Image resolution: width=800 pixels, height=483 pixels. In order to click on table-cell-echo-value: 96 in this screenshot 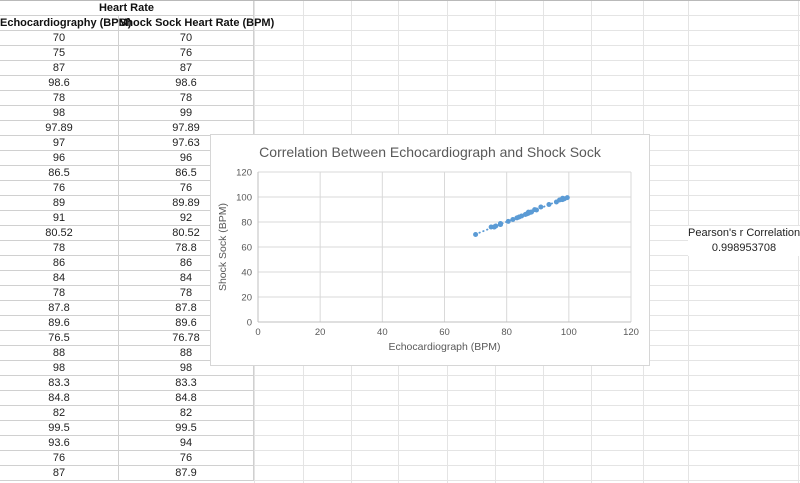, I will do `click(59, 158)`.